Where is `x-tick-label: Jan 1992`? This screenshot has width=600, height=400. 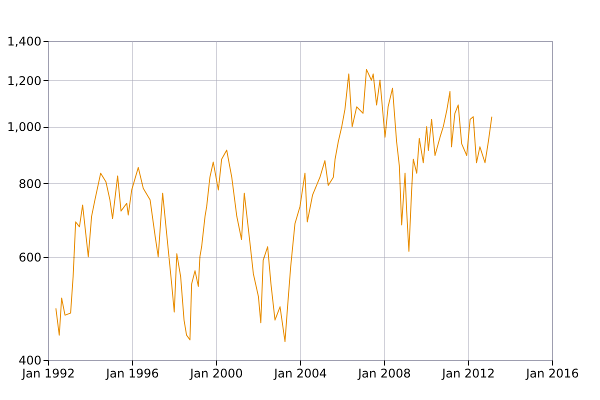
x-tick-label: Jan 1992 is located at coordinates (48, 373).